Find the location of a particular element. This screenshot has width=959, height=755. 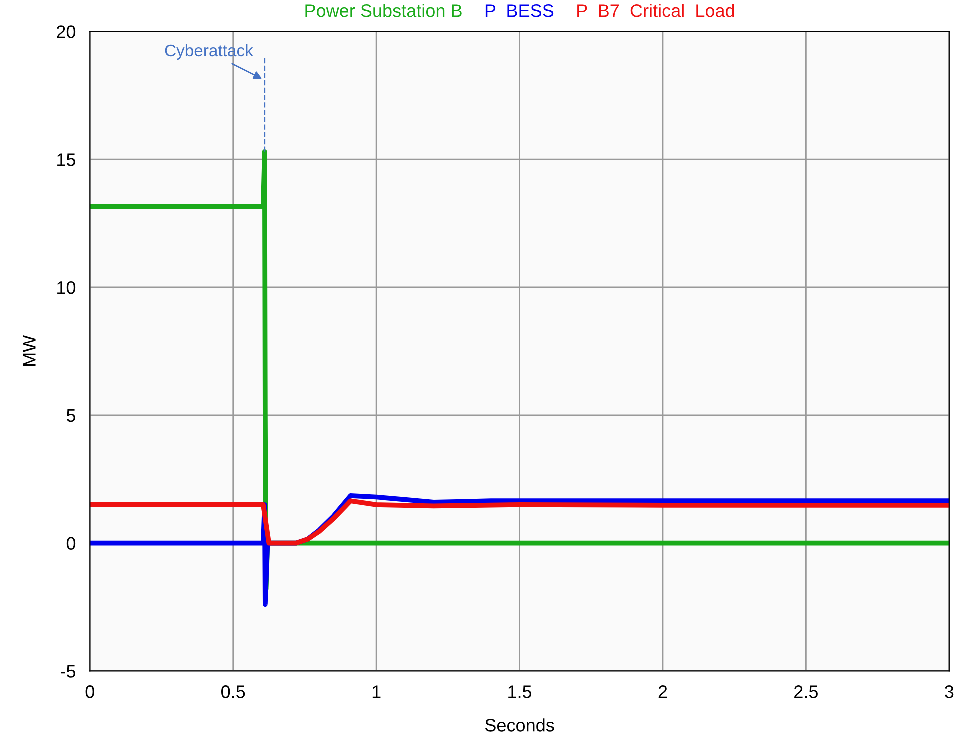

x-tick-label: 0 is located at coordinates (90, 692).